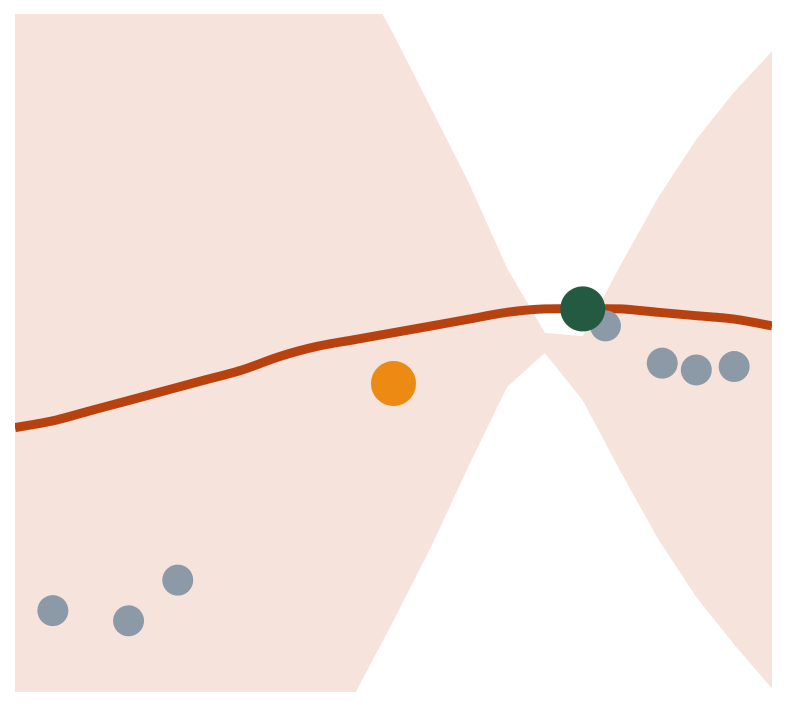  What do you see at coordinates (393, 384) in the screenshot?
I see `candidate-point` at bounding box center [393, 384].